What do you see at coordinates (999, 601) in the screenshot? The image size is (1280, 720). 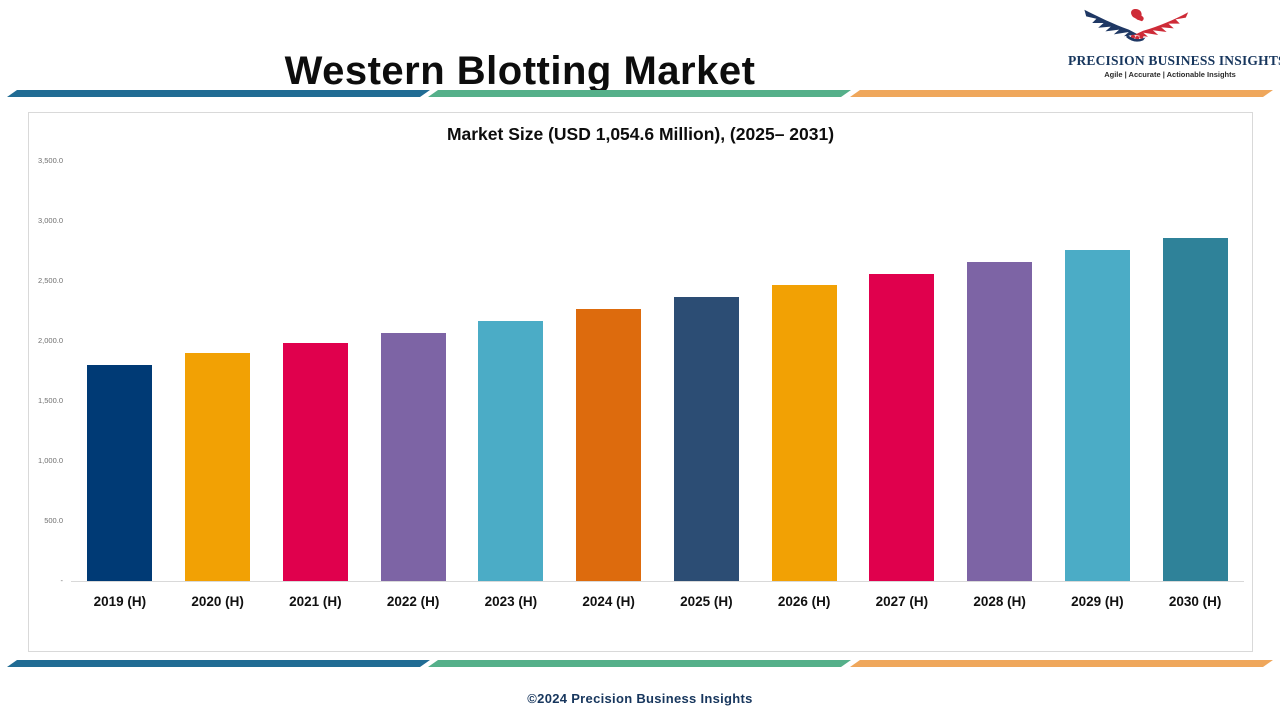 I see `x-axis-label: 2028 (H)` at bounding box center [999, 601].